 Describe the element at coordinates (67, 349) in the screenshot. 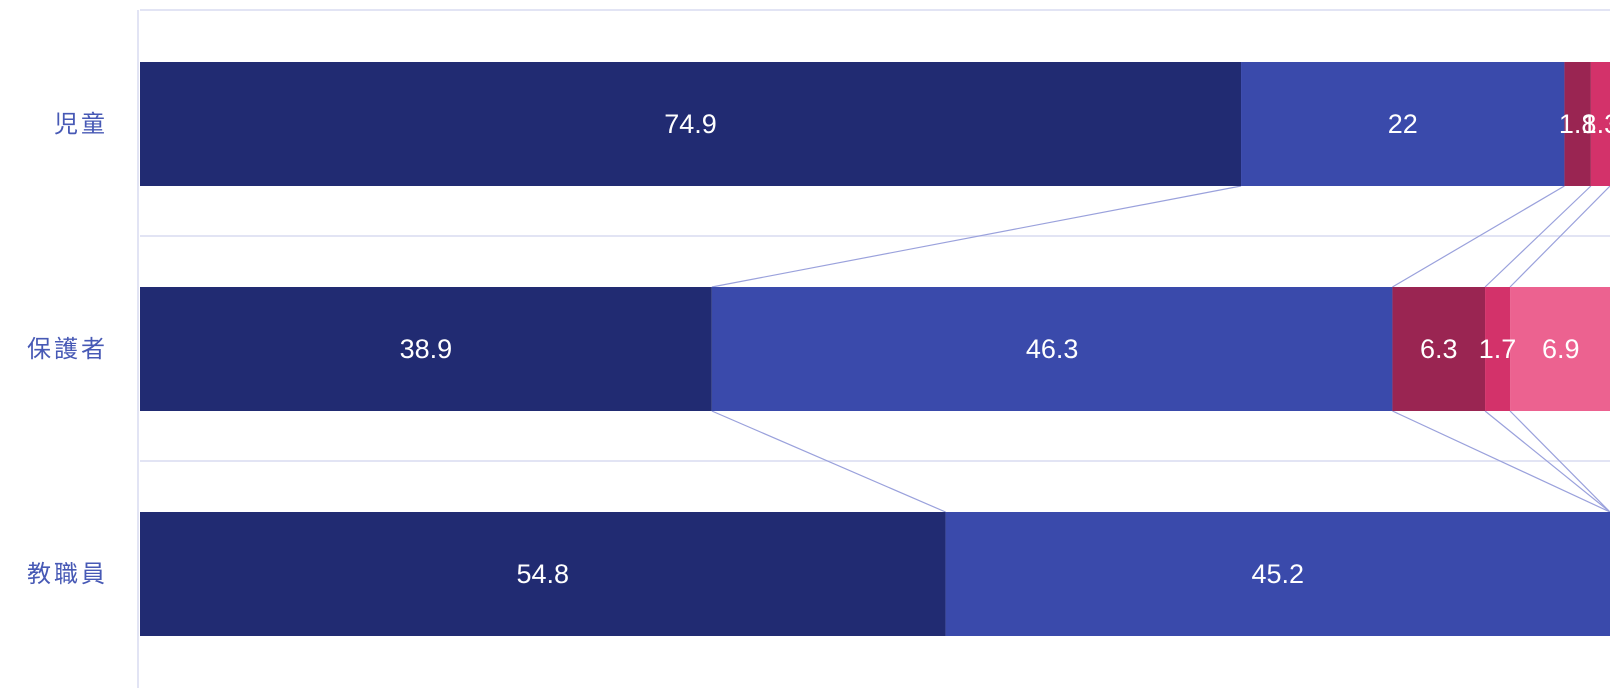

I see `category-label: 保護者` at that location.